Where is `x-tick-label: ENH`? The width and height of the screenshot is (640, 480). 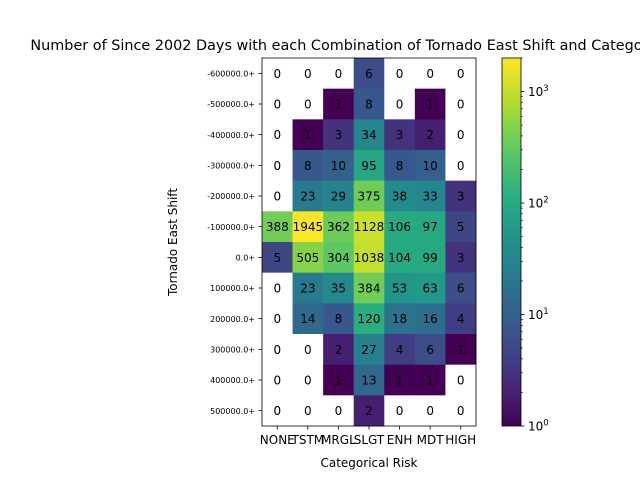
x-tick-label: ENH is located at coordinates (400, 440).